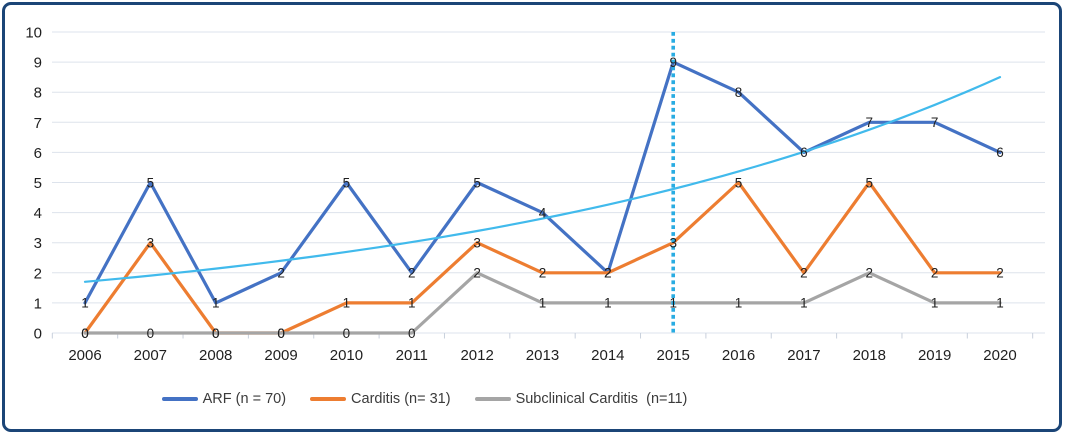 This screenshot has width=1065, height=435. Describe the element at coordinates (328, 399) in the screenshot. I see `carditis-line-swatch` at that location.